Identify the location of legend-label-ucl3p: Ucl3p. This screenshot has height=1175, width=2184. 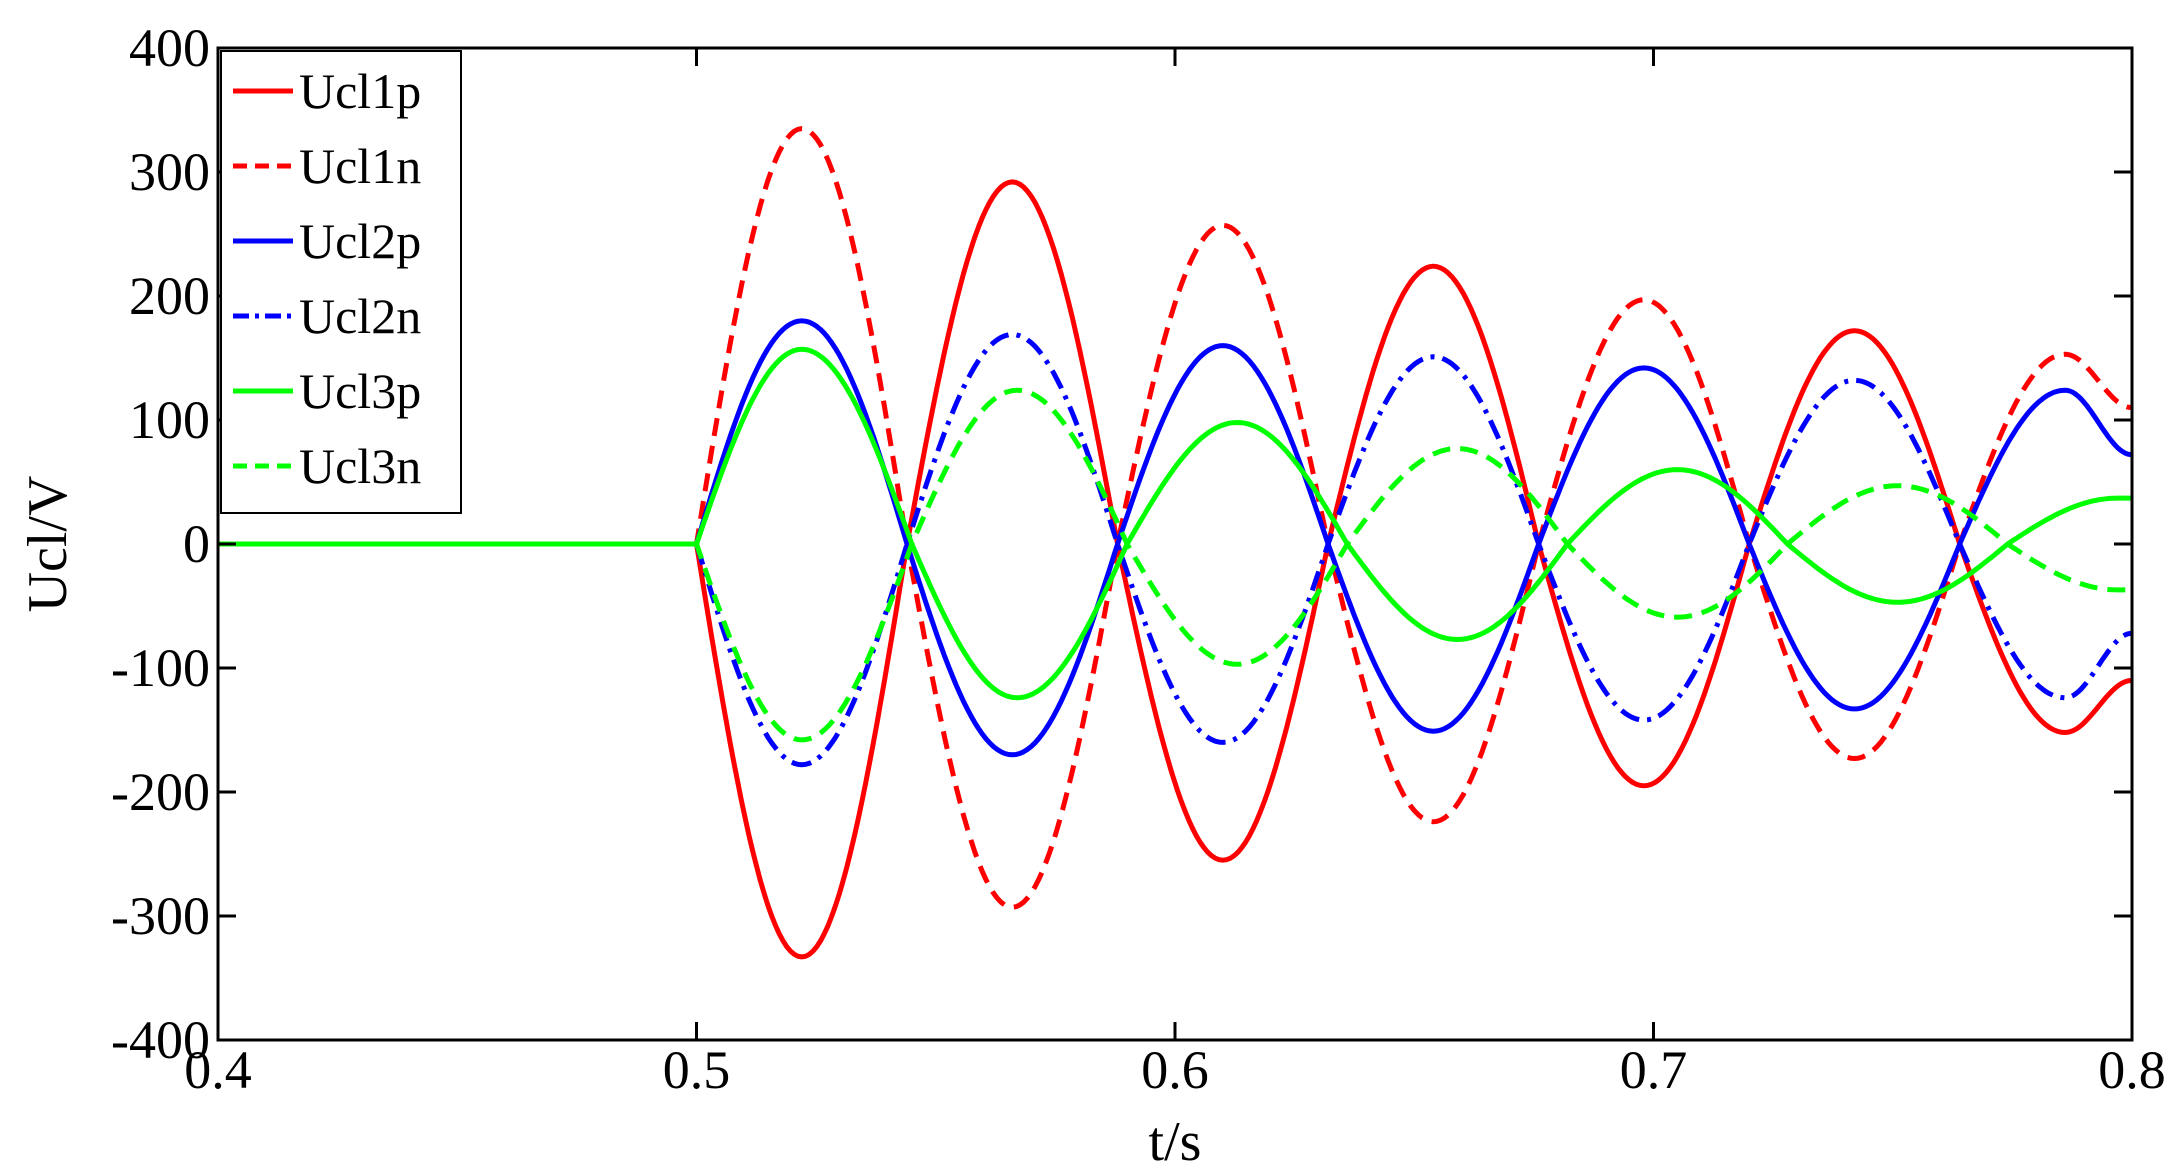
(360, 391).